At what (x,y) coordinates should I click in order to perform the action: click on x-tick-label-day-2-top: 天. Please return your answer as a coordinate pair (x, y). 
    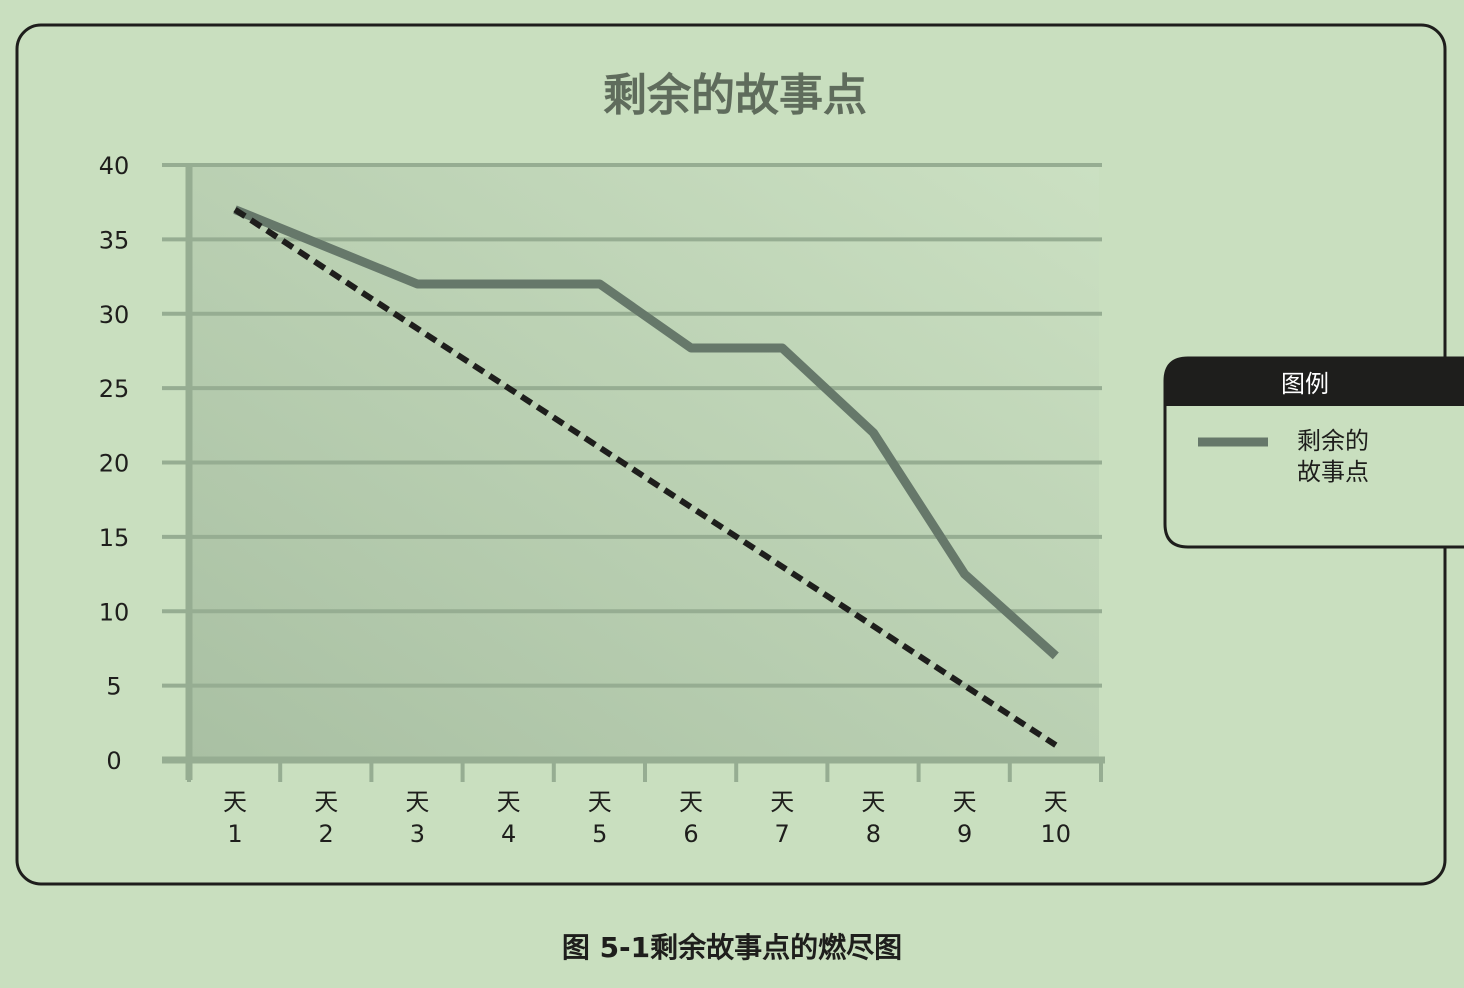
    Looking at the image, I should click on (326, 802).